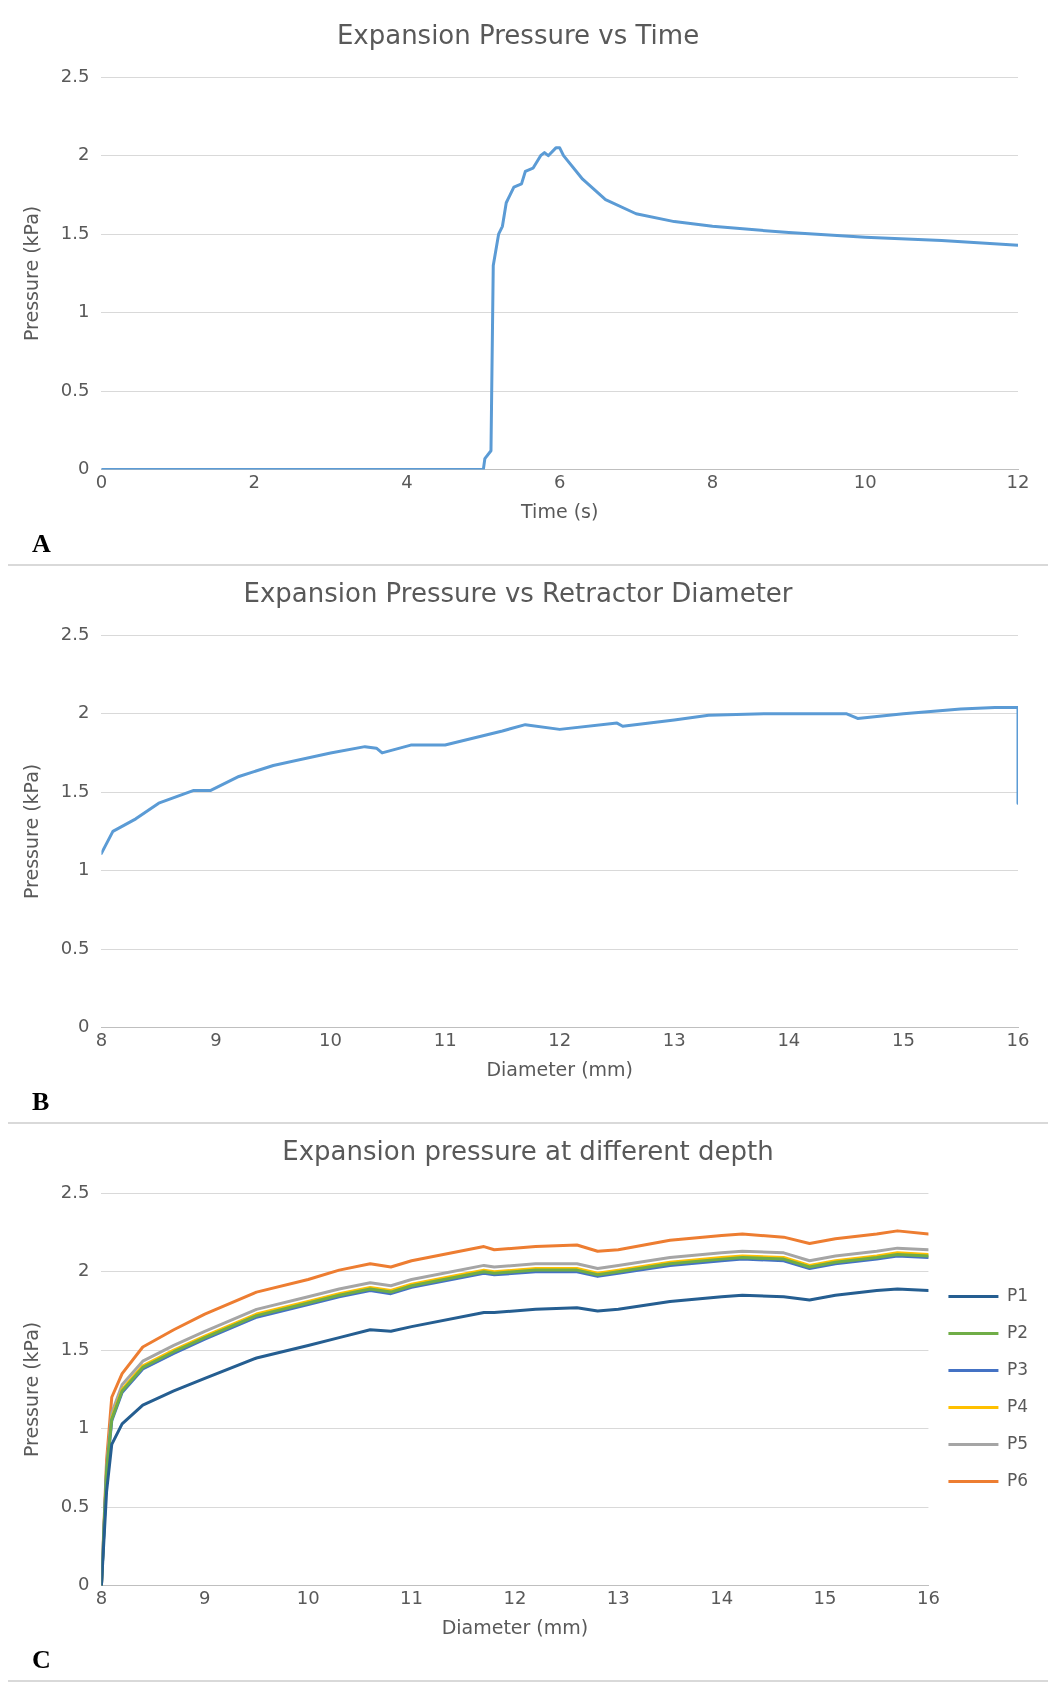 This screenshot has width=1059, height=1682. I want to click on x-axis-title: Time (s), so click(559, 510).